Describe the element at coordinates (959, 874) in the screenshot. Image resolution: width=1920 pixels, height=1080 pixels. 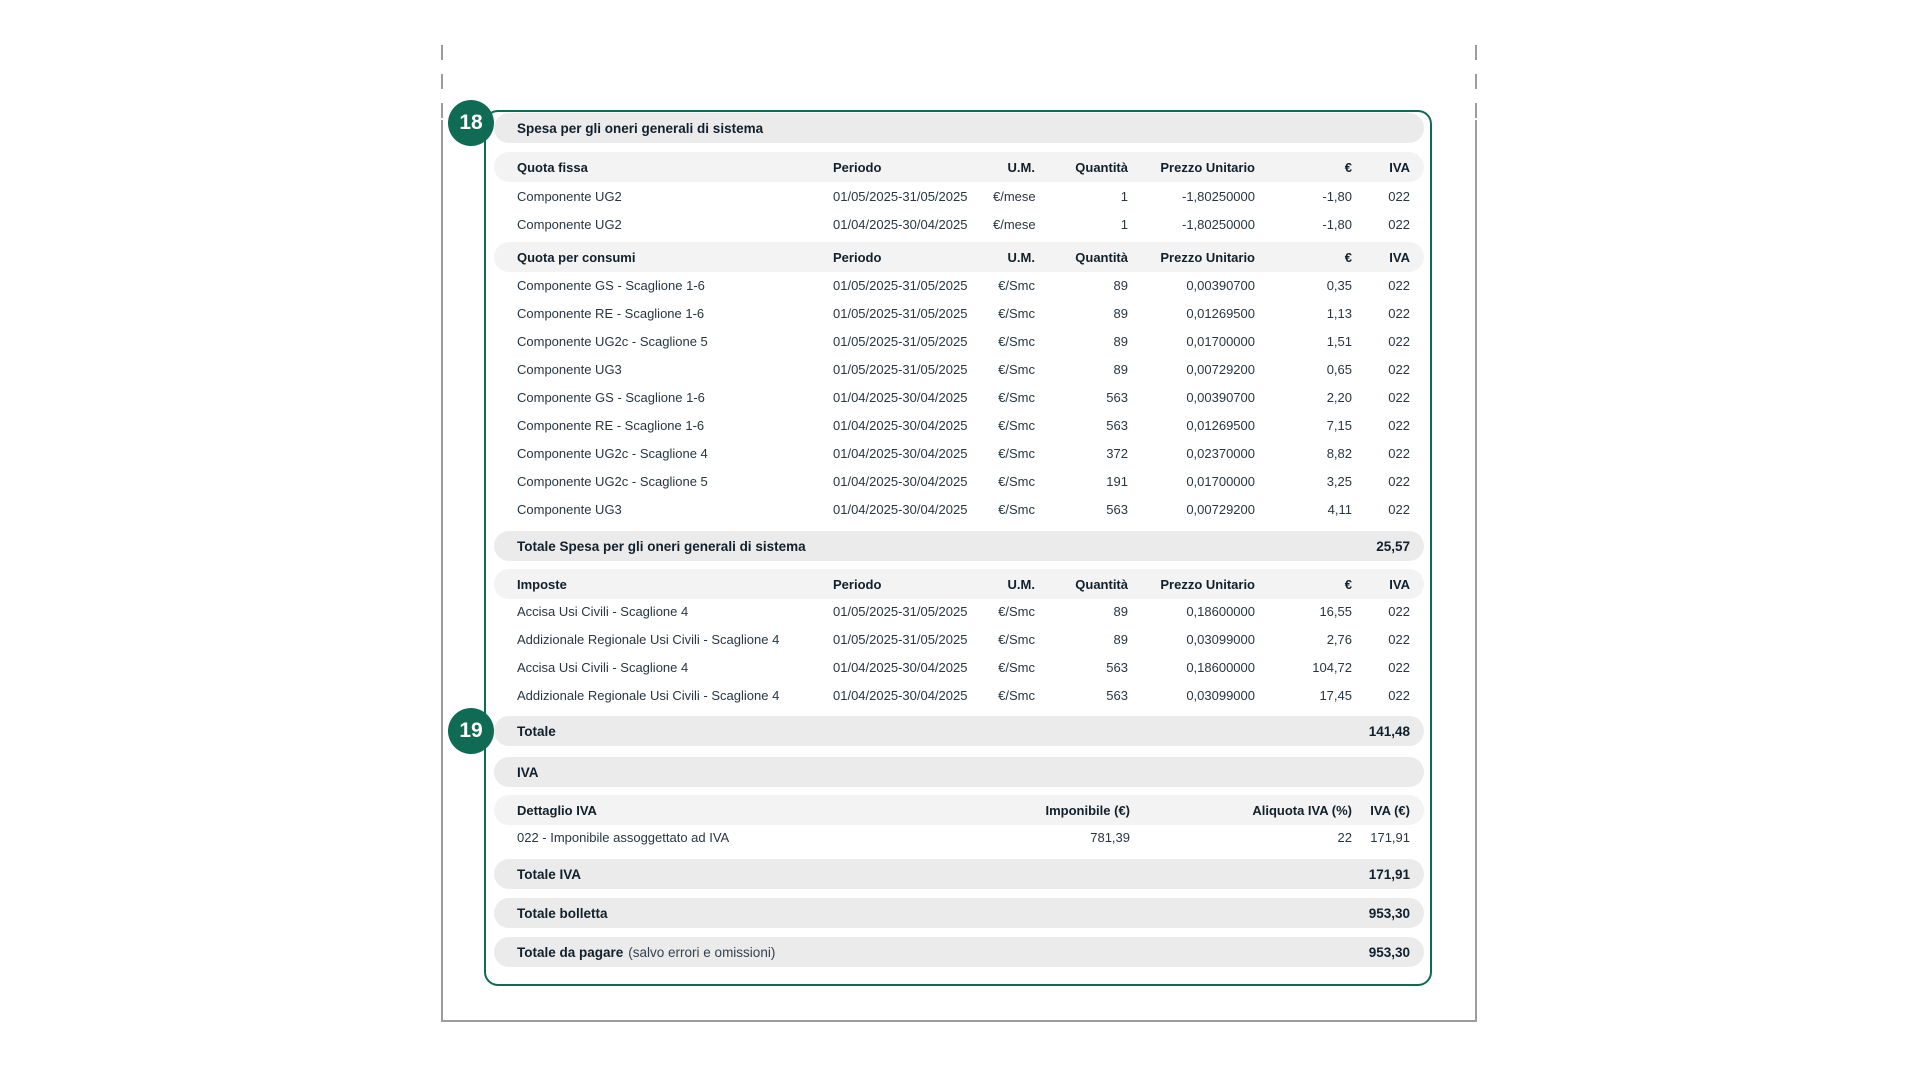
I see `totale-iva-bar: Totale IVA 171,91` at that location.